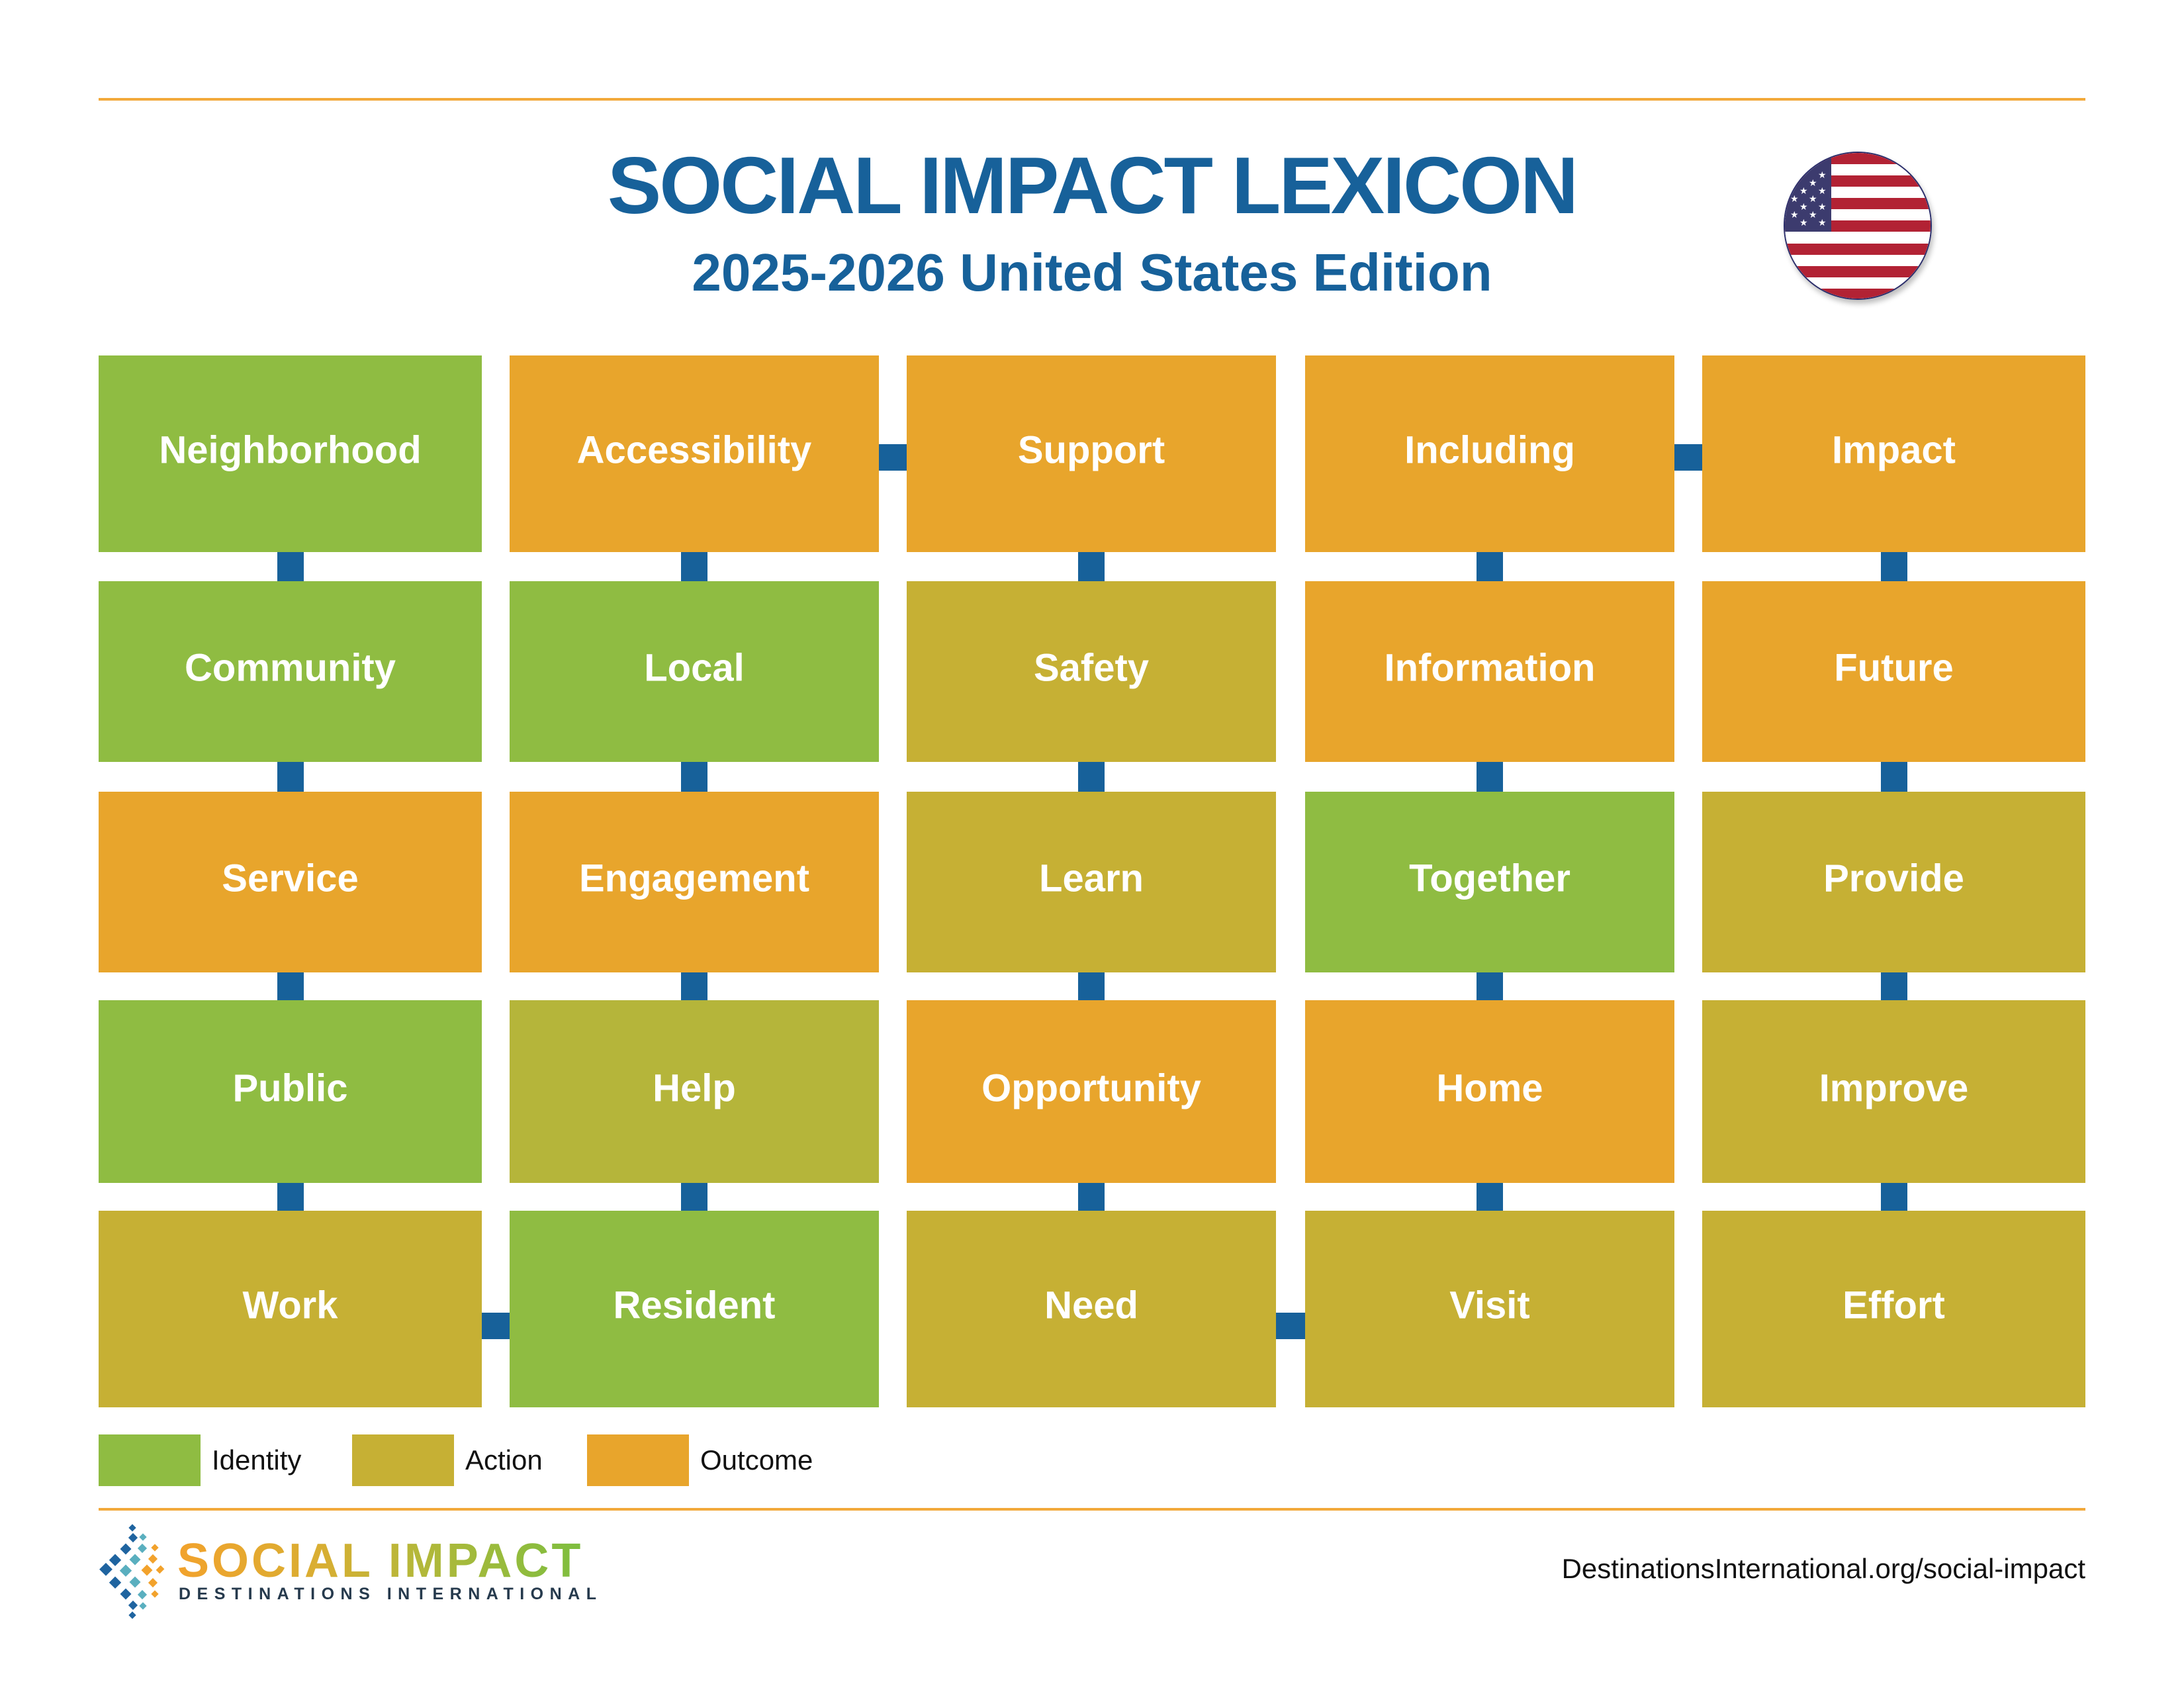 The image size is (2184, 1688). I want to click on lexicon-cell-local: Local, so click(694, 671).